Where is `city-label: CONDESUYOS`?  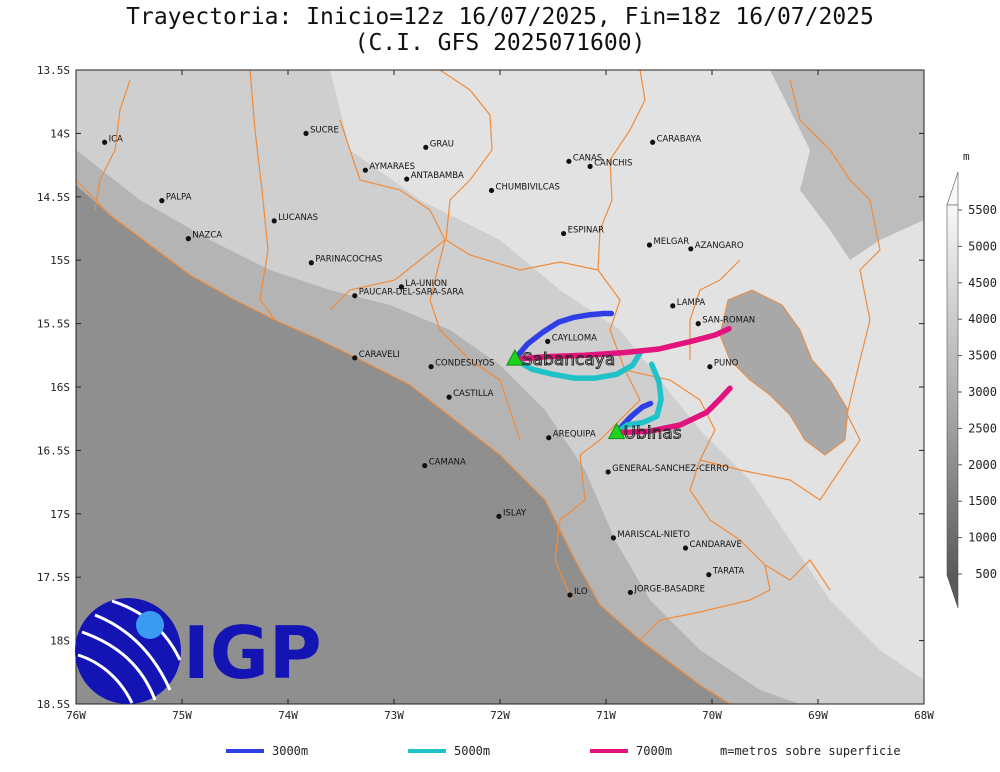
city-label: CONDESUYOS is located at coordinates (464, 364).